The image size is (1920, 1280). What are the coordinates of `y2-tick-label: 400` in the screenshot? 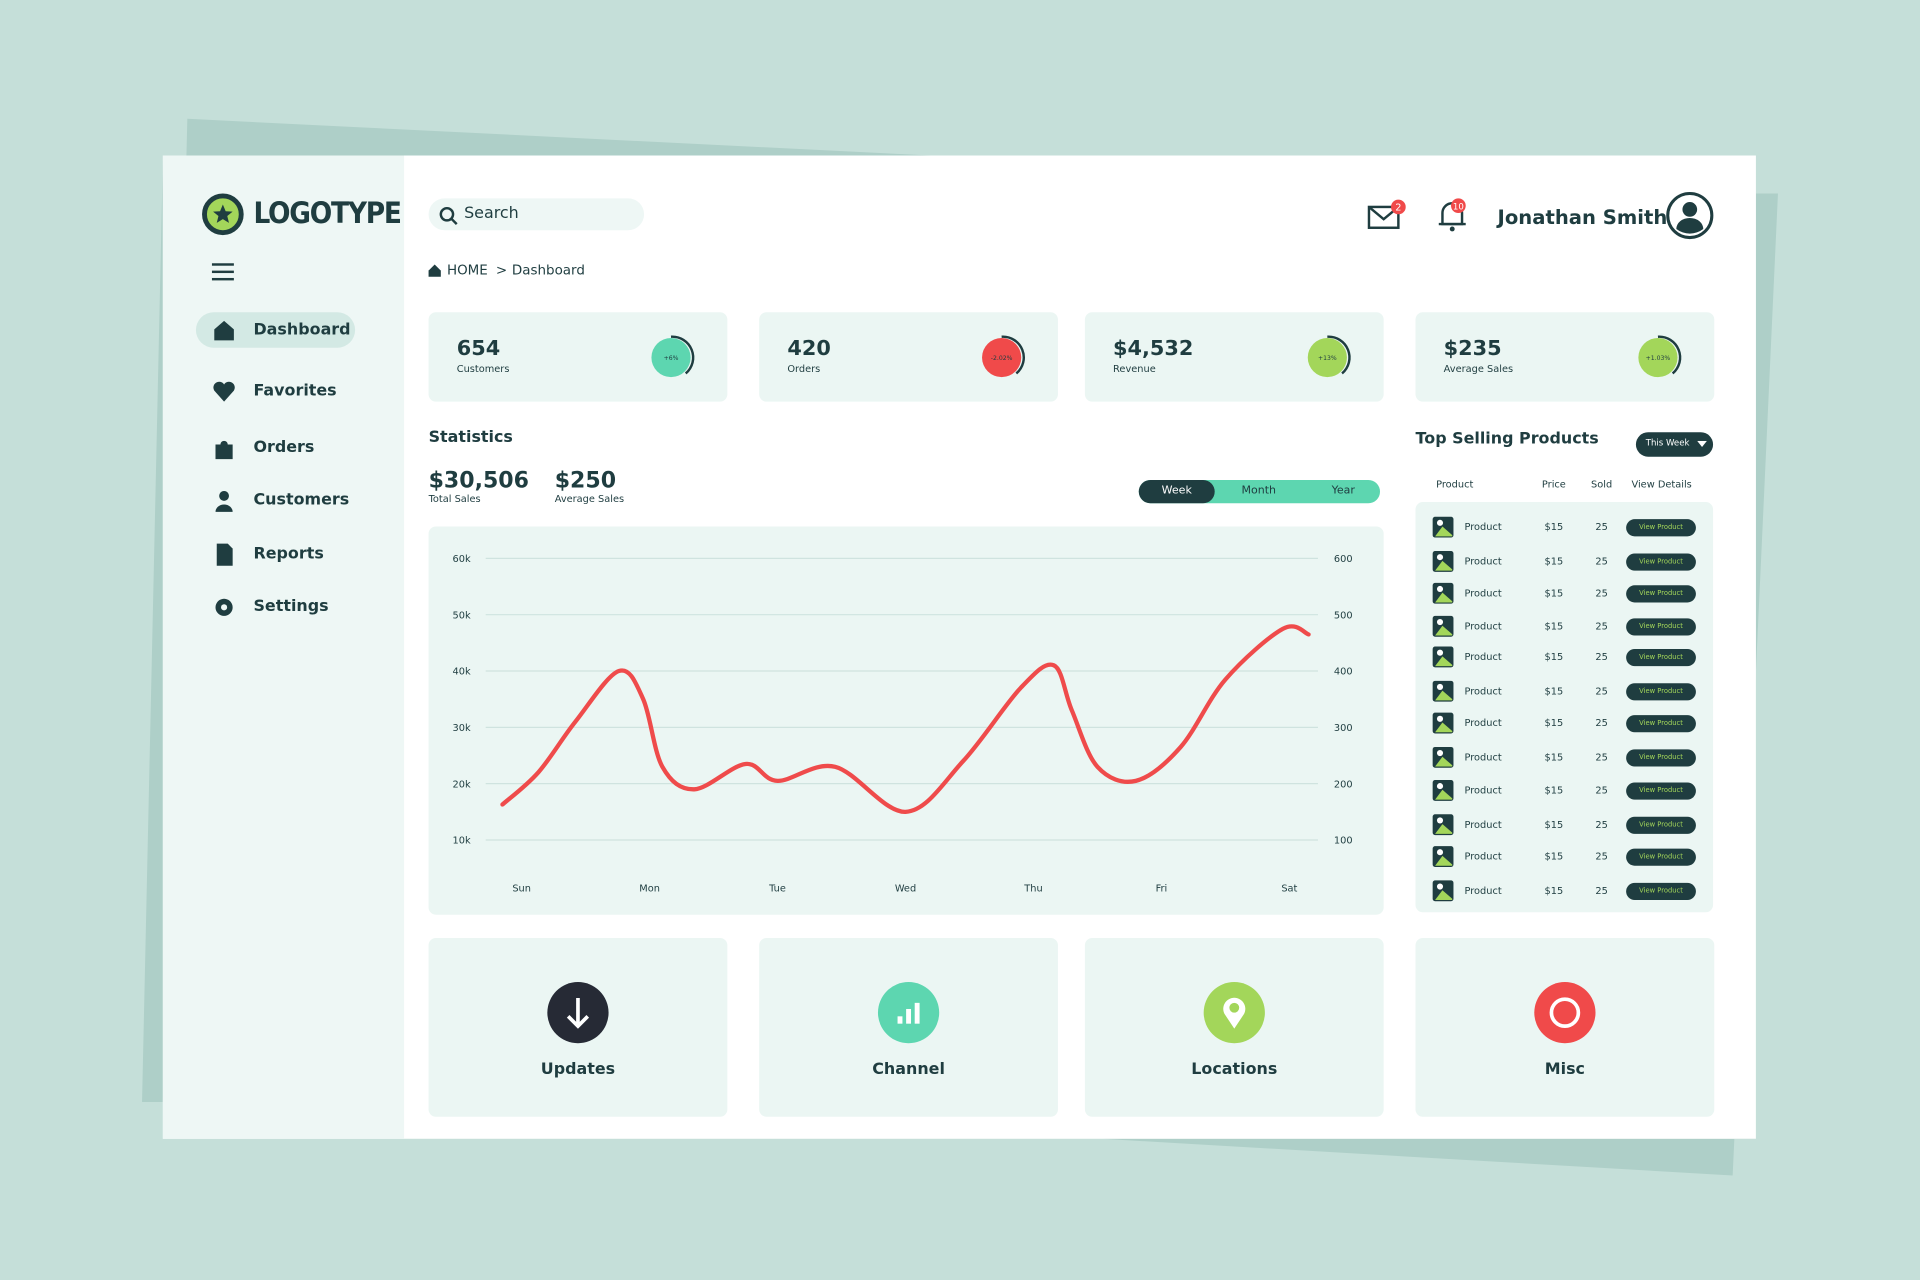 It's located at (1343, 672).